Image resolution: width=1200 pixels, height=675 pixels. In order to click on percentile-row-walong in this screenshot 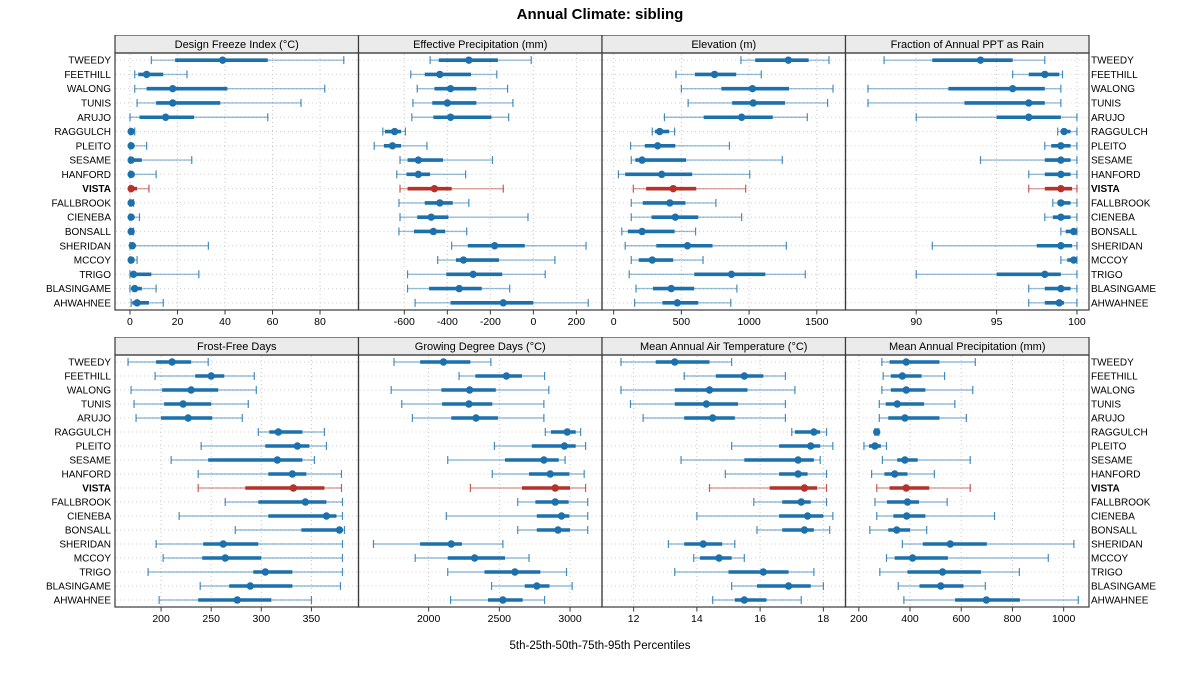, I will do `click(927, 390)`.